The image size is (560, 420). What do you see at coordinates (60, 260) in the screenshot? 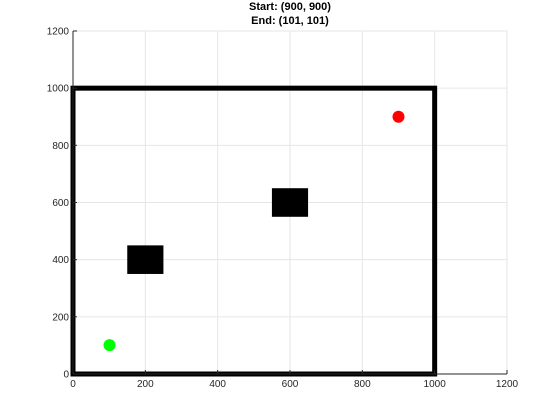
I see `y-tick-label: 400` at bounding box center [60, 260].